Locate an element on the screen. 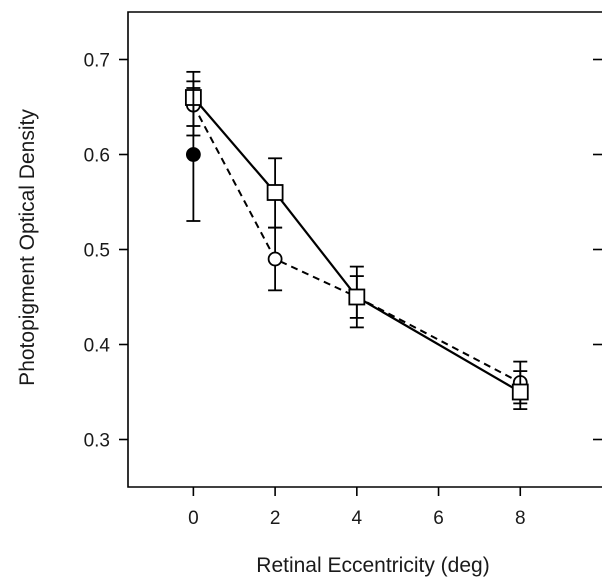  x-tick-label: 2 is located at coordinates (275, 518).